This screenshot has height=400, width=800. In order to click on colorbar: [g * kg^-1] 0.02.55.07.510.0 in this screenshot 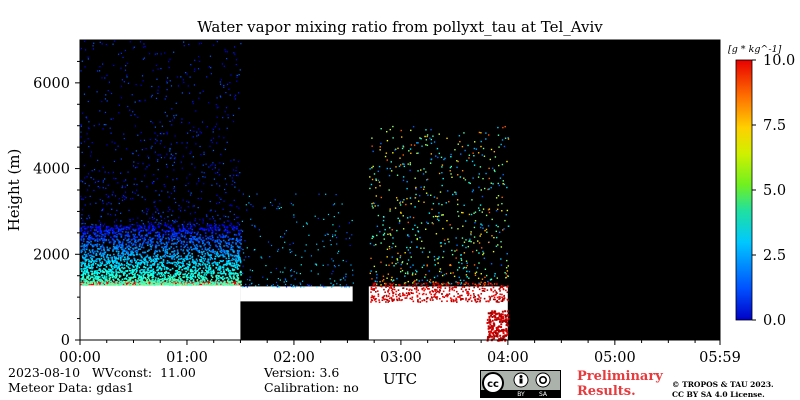, I will do `click(761, 186)`.